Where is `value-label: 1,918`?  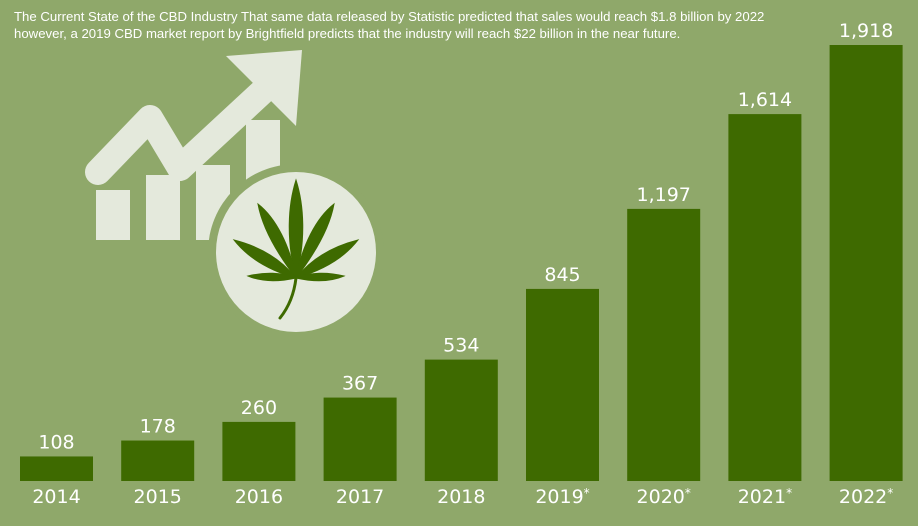
value-label: 1,918 is located at coordinates (866, 31).